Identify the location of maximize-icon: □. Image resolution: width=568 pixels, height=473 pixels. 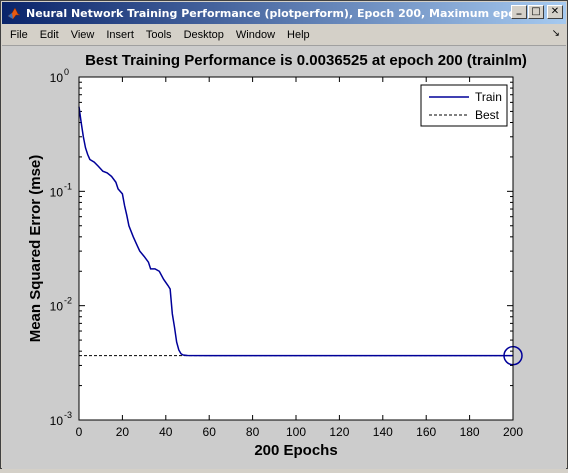
(536, 11).